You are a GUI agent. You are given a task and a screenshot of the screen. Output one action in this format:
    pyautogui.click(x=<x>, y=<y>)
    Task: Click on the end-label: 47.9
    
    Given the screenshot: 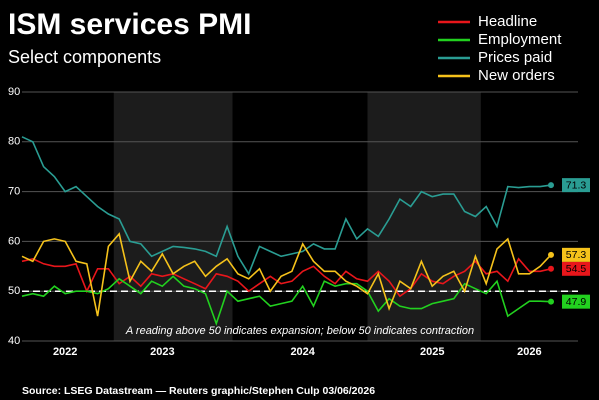 What is the action you would take?
    pyautogui.click(x=576, y=302)
    